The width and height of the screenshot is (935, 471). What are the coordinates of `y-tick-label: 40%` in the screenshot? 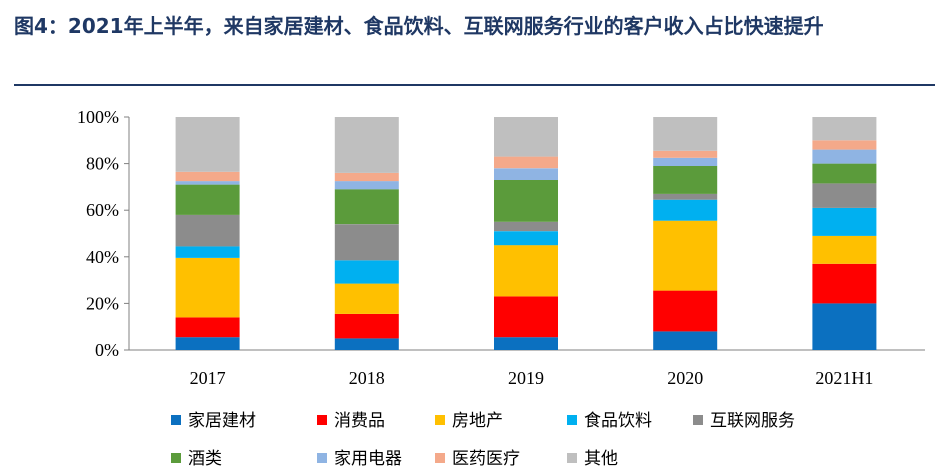 It's located at (102, 257).